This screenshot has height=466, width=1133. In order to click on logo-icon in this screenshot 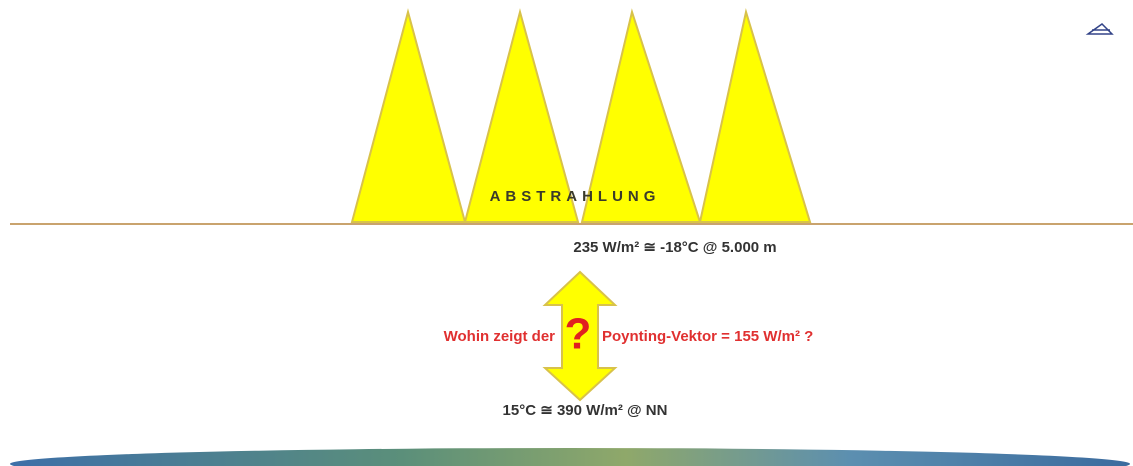, I will do `click(1099, 29)`.